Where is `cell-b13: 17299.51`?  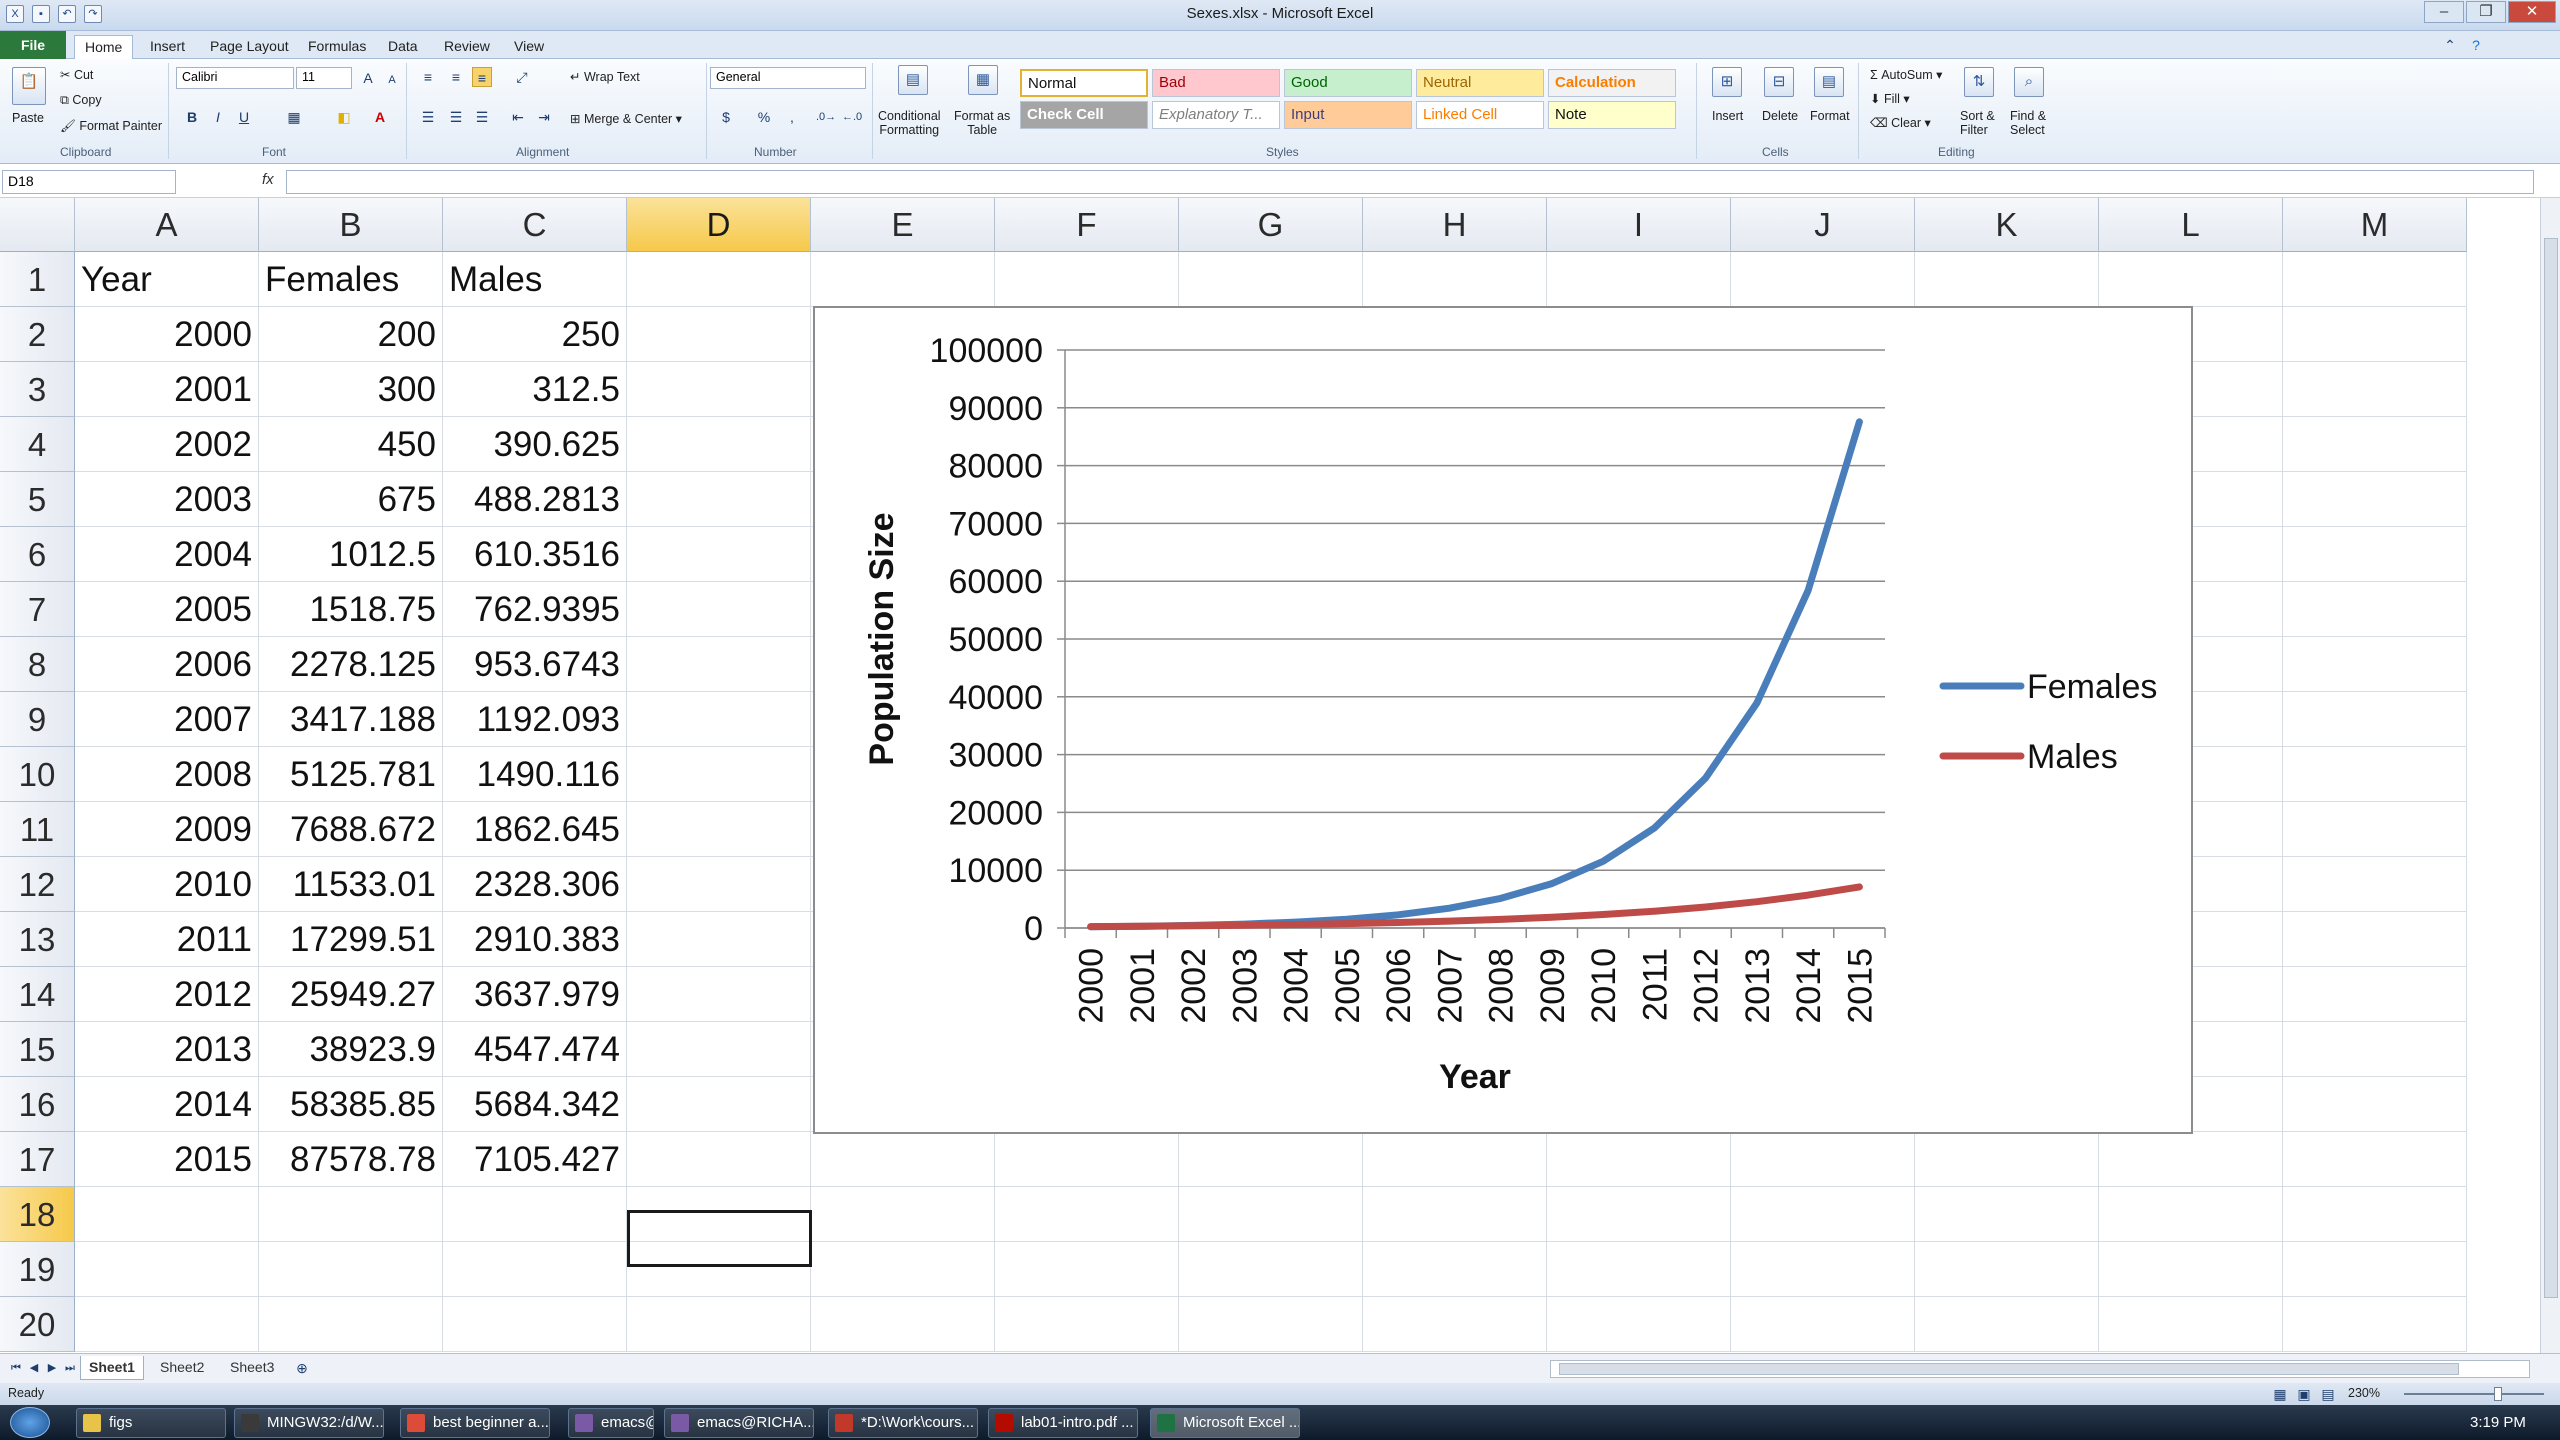 cell-b13: 17299.51 is located at coordinates (363, 939).